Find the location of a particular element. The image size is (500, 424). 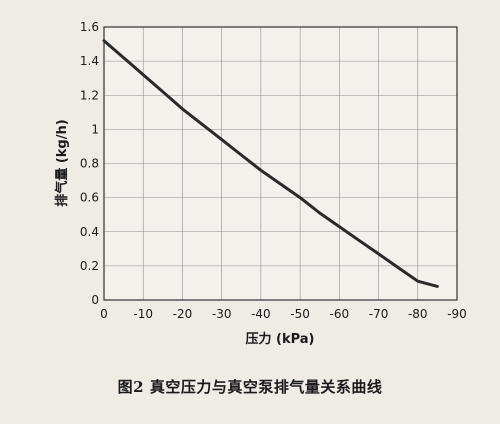

x-tick-label: -10 is located at coordinates (143, 314).